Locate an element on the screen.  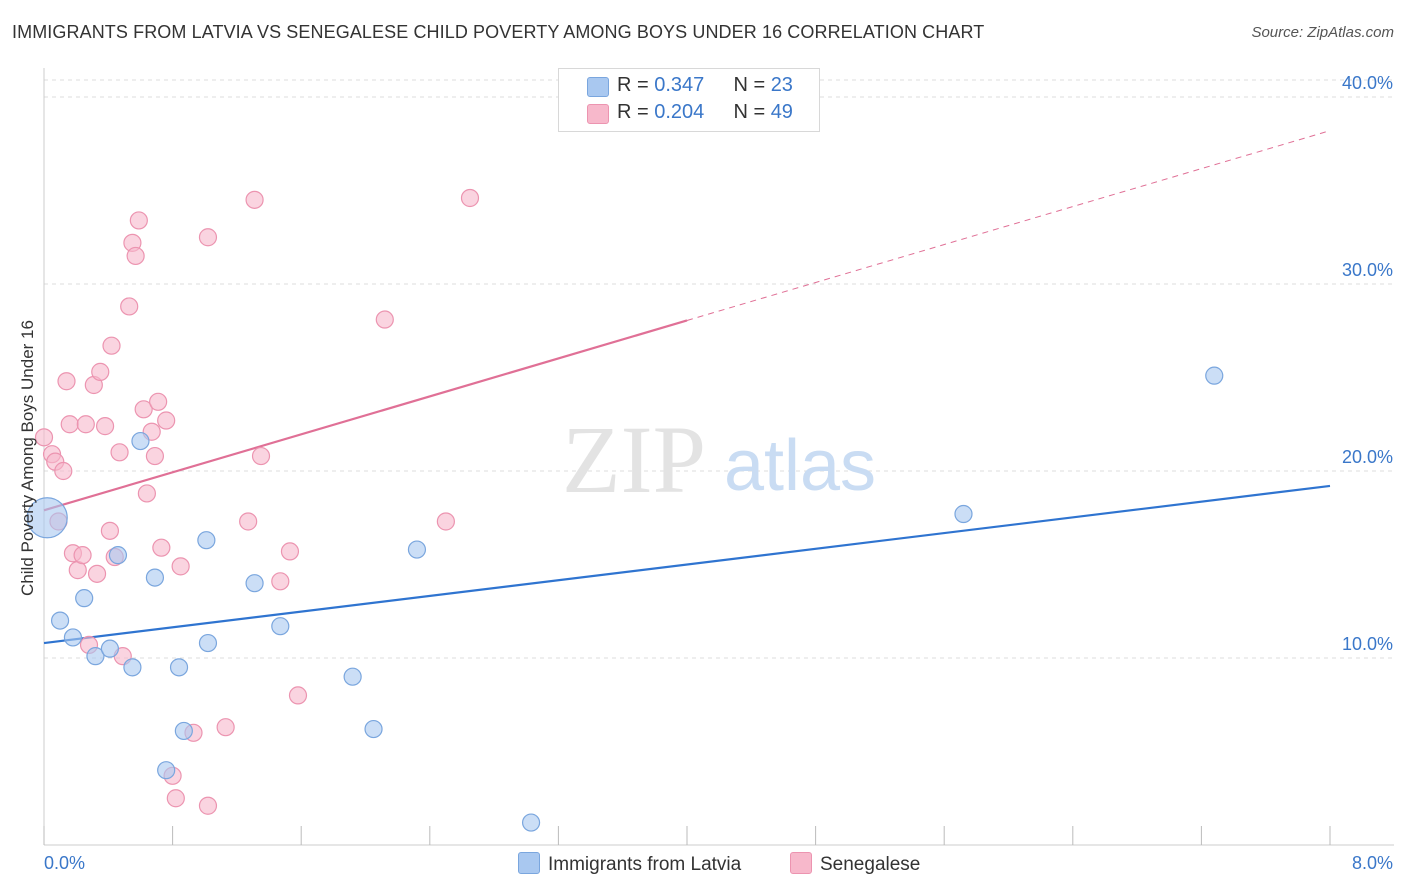
y-axis-title: Child Poverty Among Boys Under 16 is located at coordinates (27, 458).